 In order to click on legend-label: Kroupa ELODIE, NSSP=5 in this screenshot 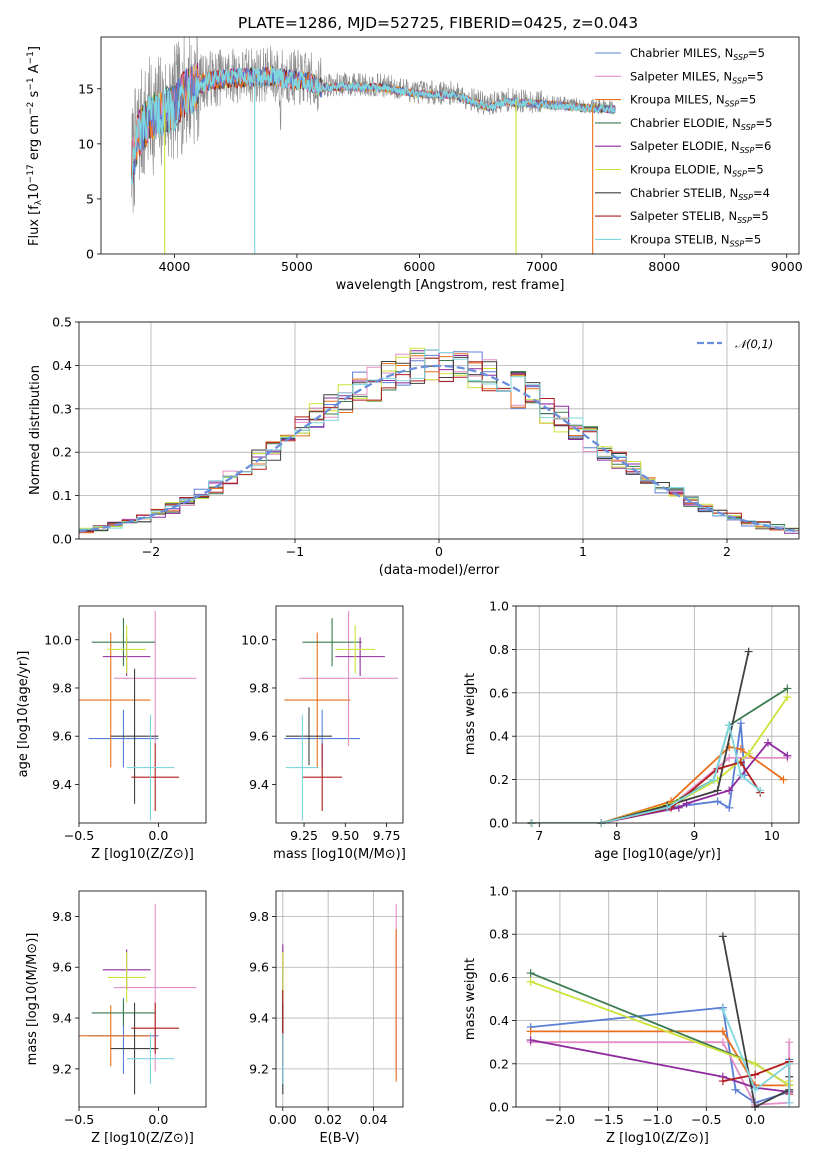, I will do `click(697, 171)`.